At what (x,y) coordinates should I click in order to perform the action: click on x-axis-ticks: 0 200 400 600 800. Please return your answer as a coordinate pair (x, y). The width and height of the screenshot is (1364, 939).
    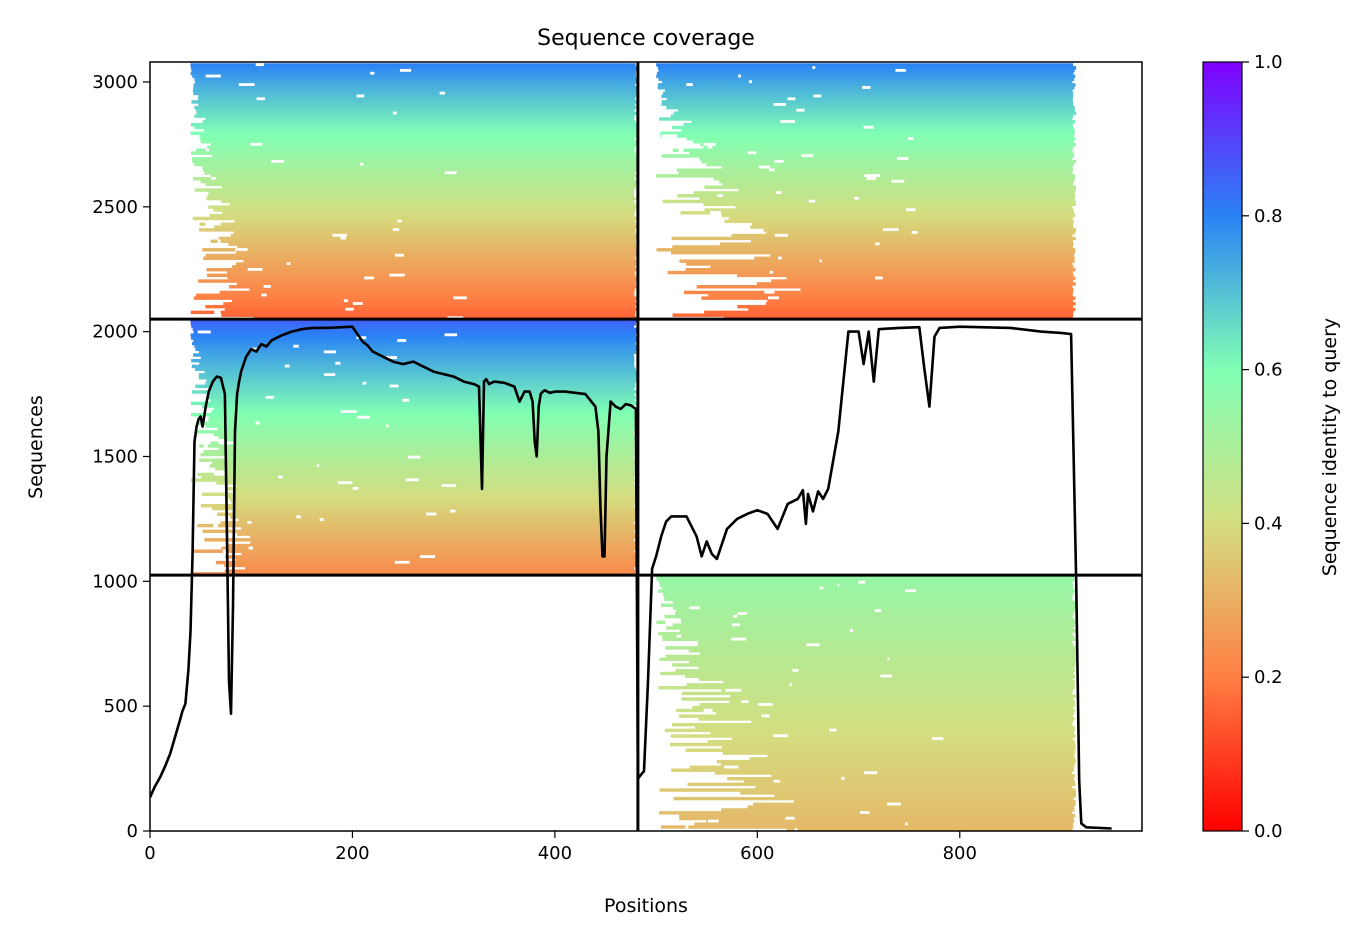
    Looking at the image, I should click on (560, 847).